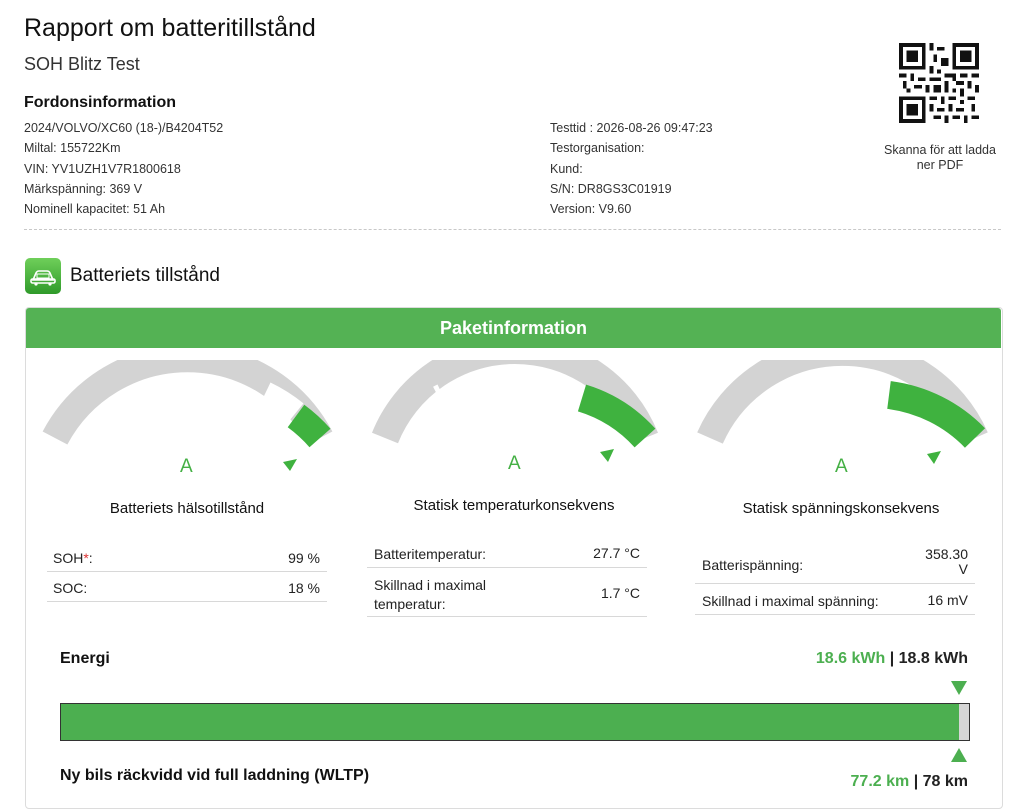 The width and height of the screenshot is (1021, 812). What do you see at coordinates (95, 209) in the screenshot?
I see `vehicle-nominal-capacity: Nominell kapacitet: 51 Ah` at bounding box center [95, 209].